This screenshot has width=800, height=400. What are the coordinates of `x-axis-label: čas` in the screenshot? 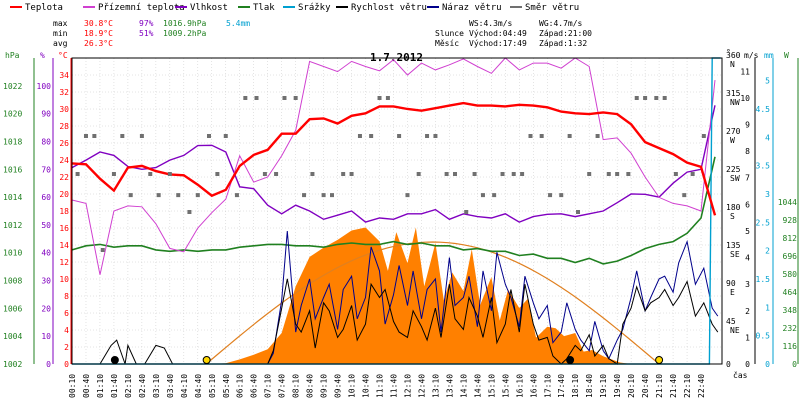 It's located at (740, 375).